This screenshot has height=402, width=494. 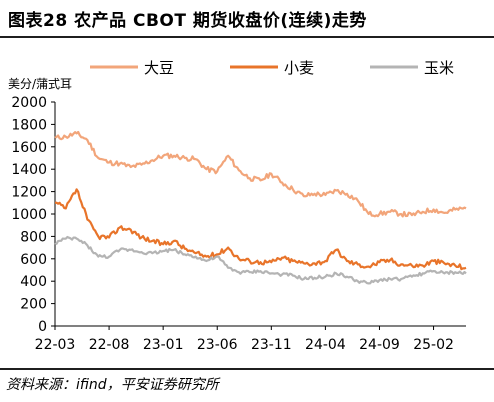 What do you see at coordinates (33, 282) in the screenshot?
I see `y-tick-label: 400` at bounding box center [33, 282].